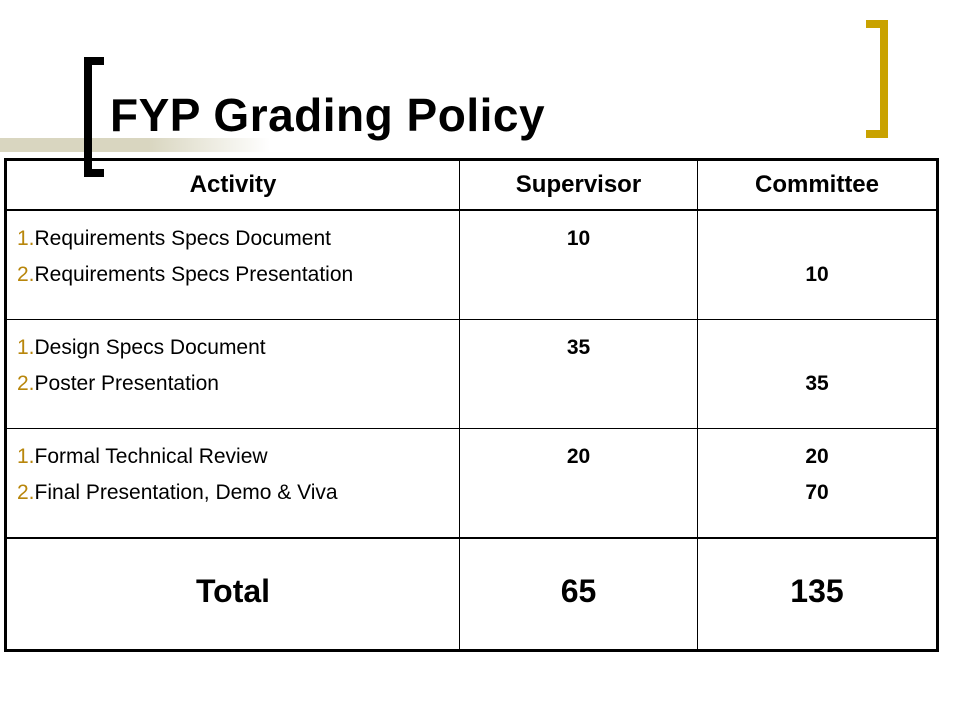 The width and height of the screenshot is (960, 720). Describe the element at coordinates (233, 591) in the screenshot. I see `total-label: Total` at that location.